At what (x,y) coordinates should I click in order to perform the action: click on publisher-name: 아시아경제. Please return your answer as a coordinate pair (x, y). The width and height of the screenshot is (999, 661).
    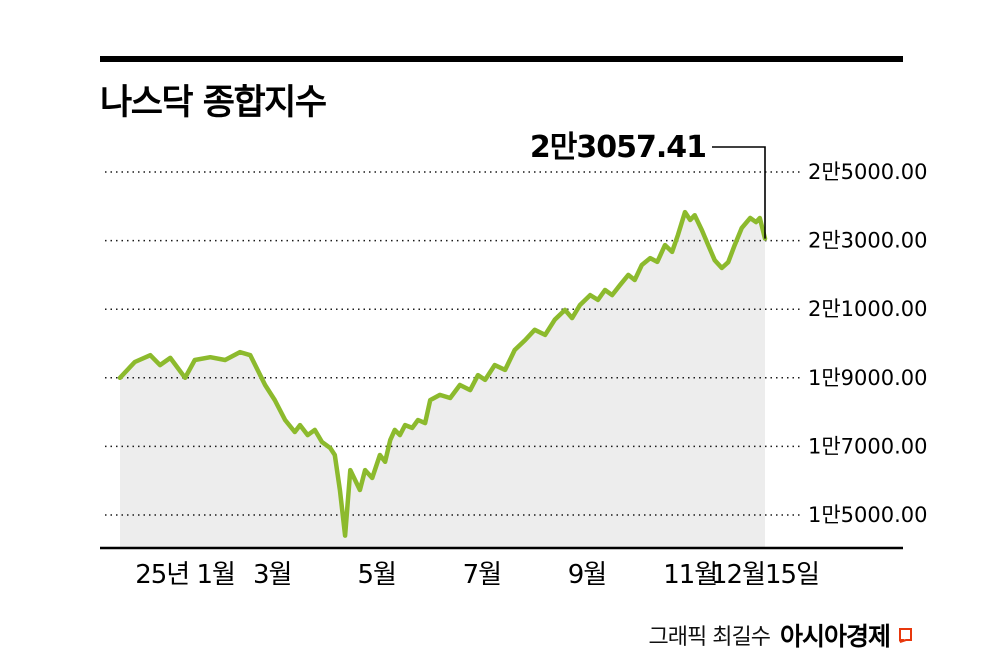
    Looking at the image, I should click on (835, 636).